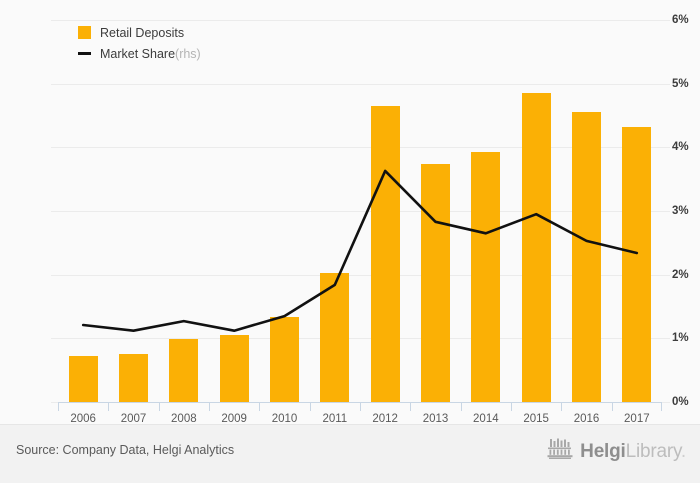  I want to click on x-axis-label-2008: 2008, so click(184, 419).